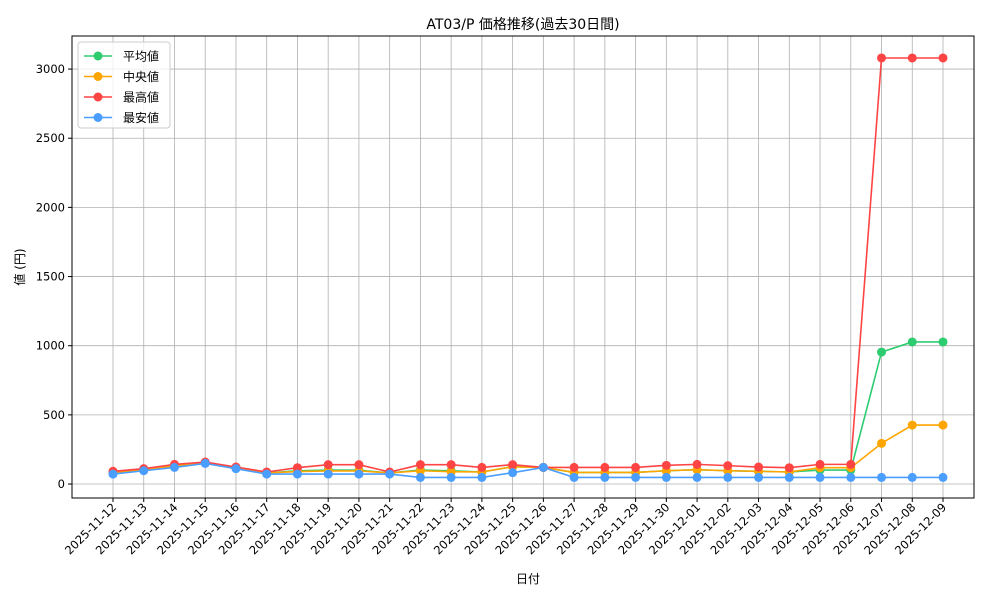 The width and height of the screenshot is (1000, 604). What do you see at coordinates (528, 579) in the screenshot?
I see `x-axis-label: 日付` at bounding box center [528, 579].